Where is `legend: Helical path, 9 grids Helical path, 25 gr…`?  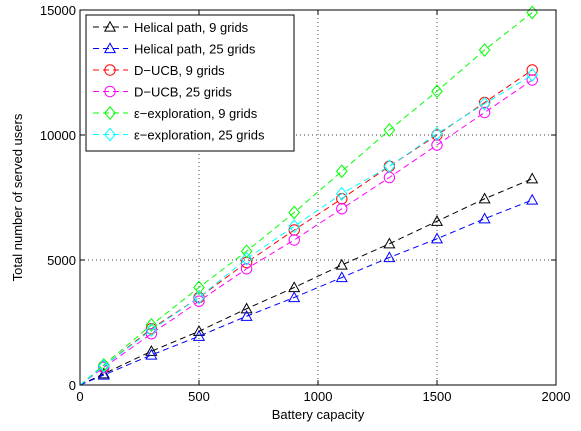
legend: Helical path, 9 grids Helical path, 25 gr… is located at coordinates (190, 83).